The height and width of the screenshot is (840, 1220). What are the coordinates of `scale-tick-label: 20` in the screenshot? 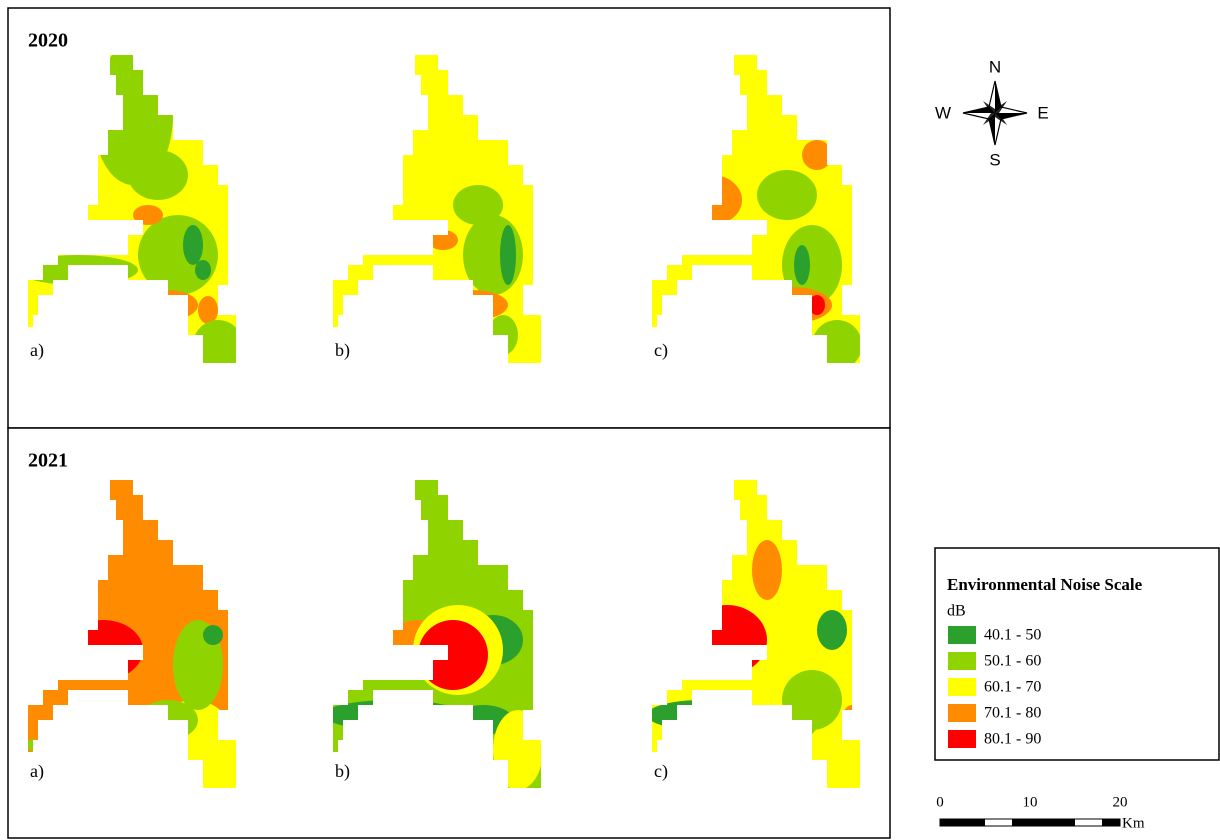 It's located at (1120, 802).